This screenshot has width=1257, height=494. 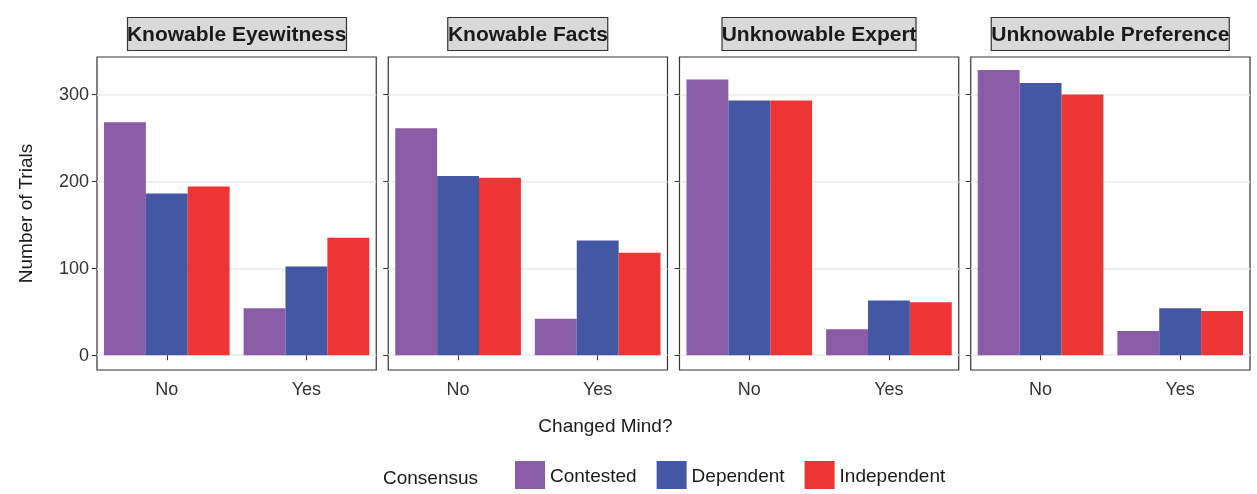 What do you see at coordinates (73, 94) in the screenshot?
I see `y-tick-label: 300` at bounding box center [73, 94].